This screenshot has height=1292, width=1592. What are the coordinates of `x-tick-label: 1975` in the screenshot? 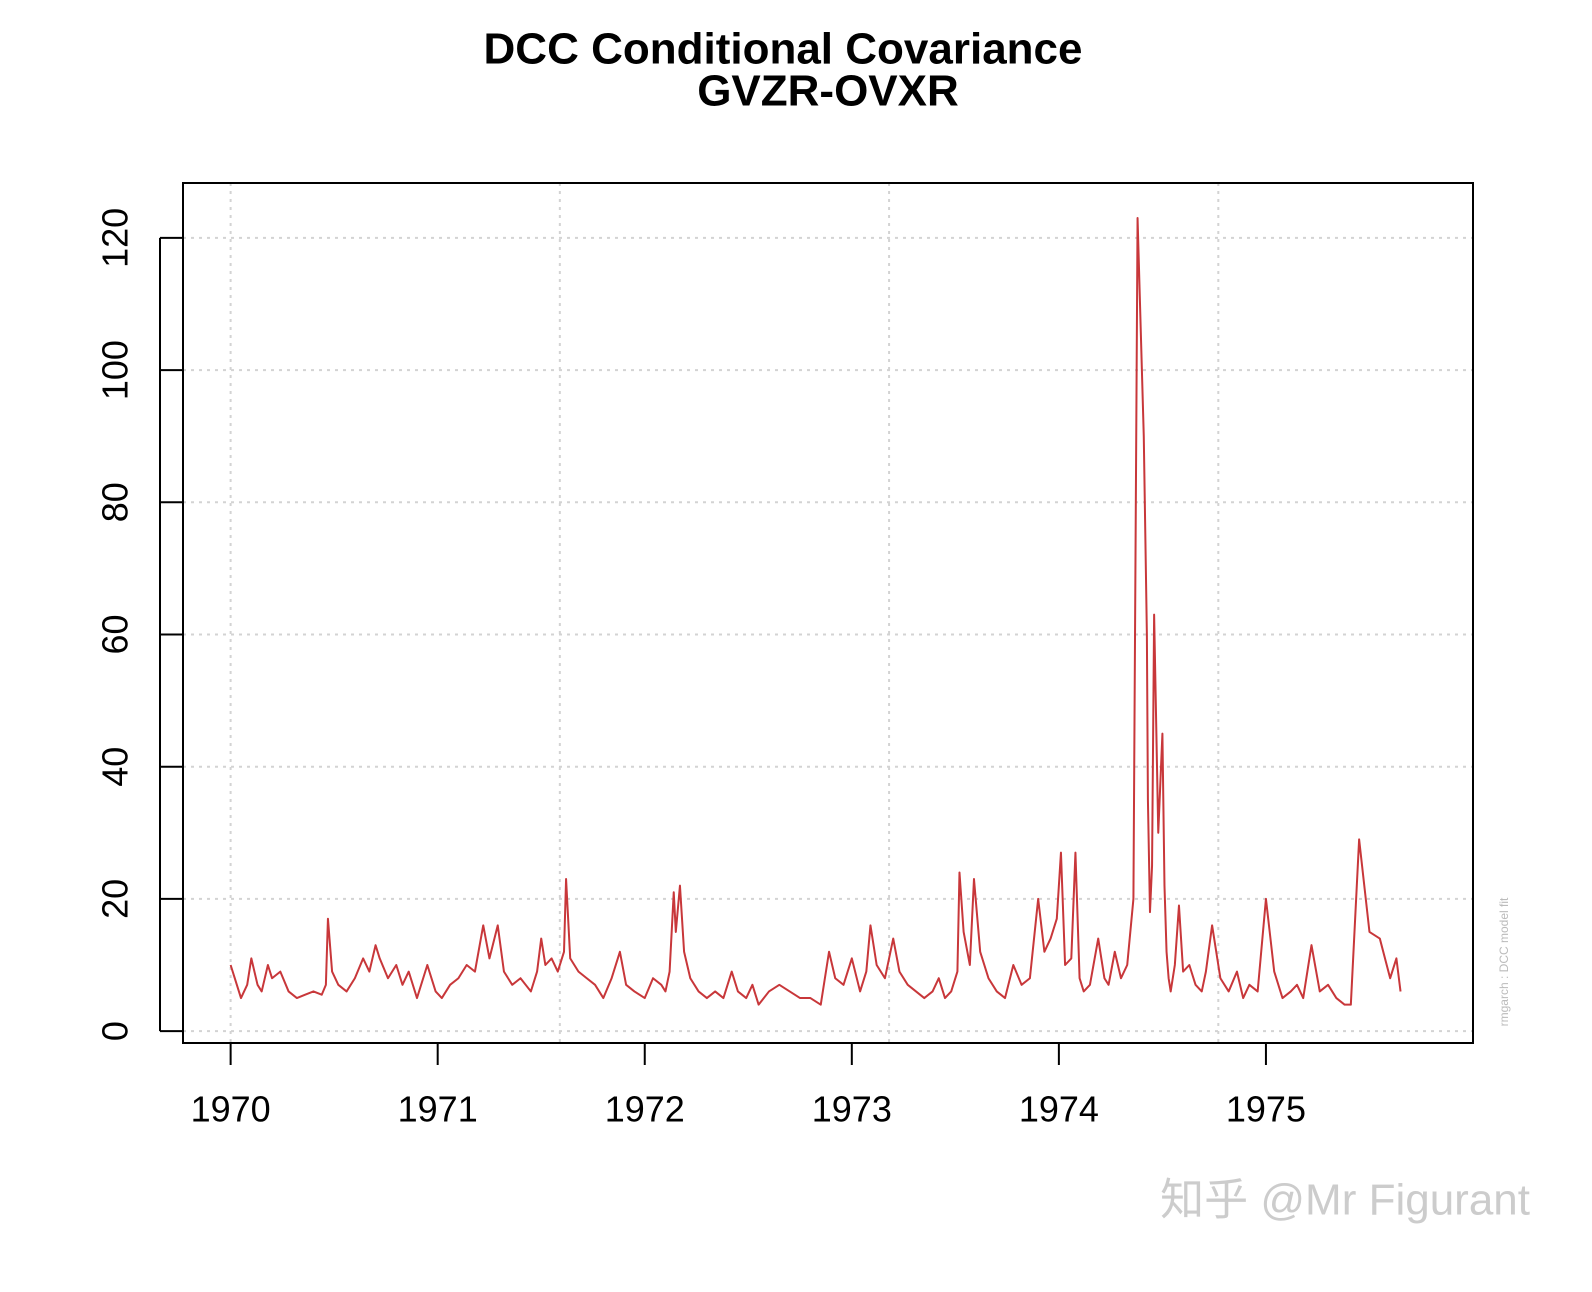 It's located at (1266, 1109).